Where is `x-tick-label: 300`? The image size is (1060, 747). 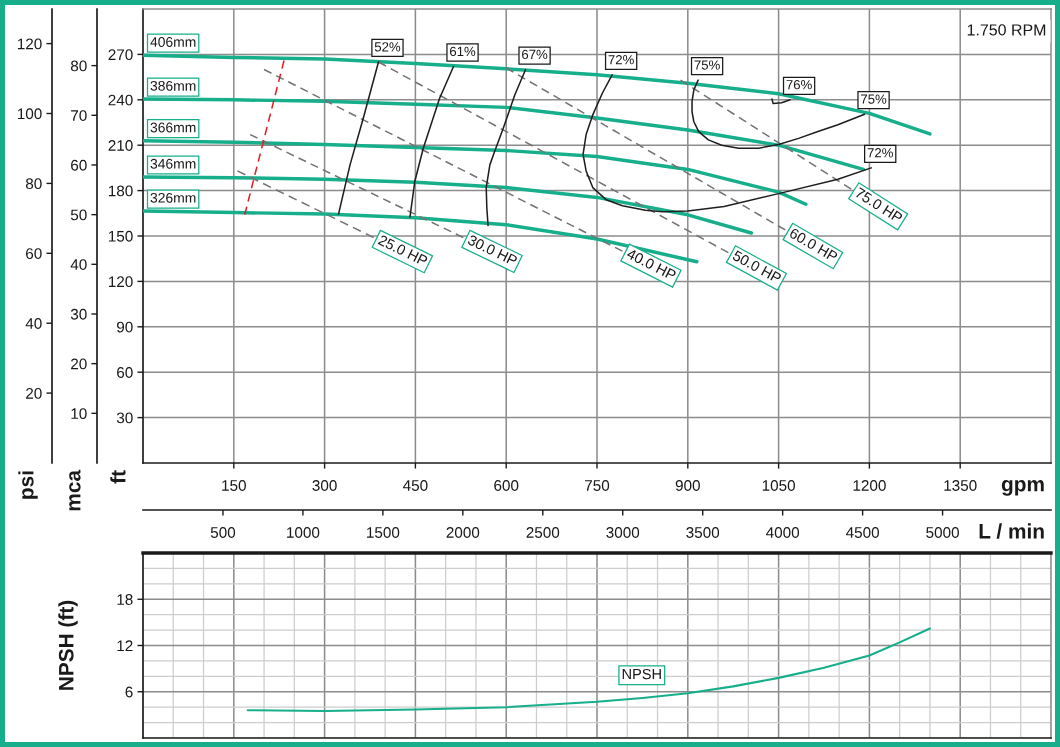 x-tick-label: 300 is located at coordinates (324, 485).